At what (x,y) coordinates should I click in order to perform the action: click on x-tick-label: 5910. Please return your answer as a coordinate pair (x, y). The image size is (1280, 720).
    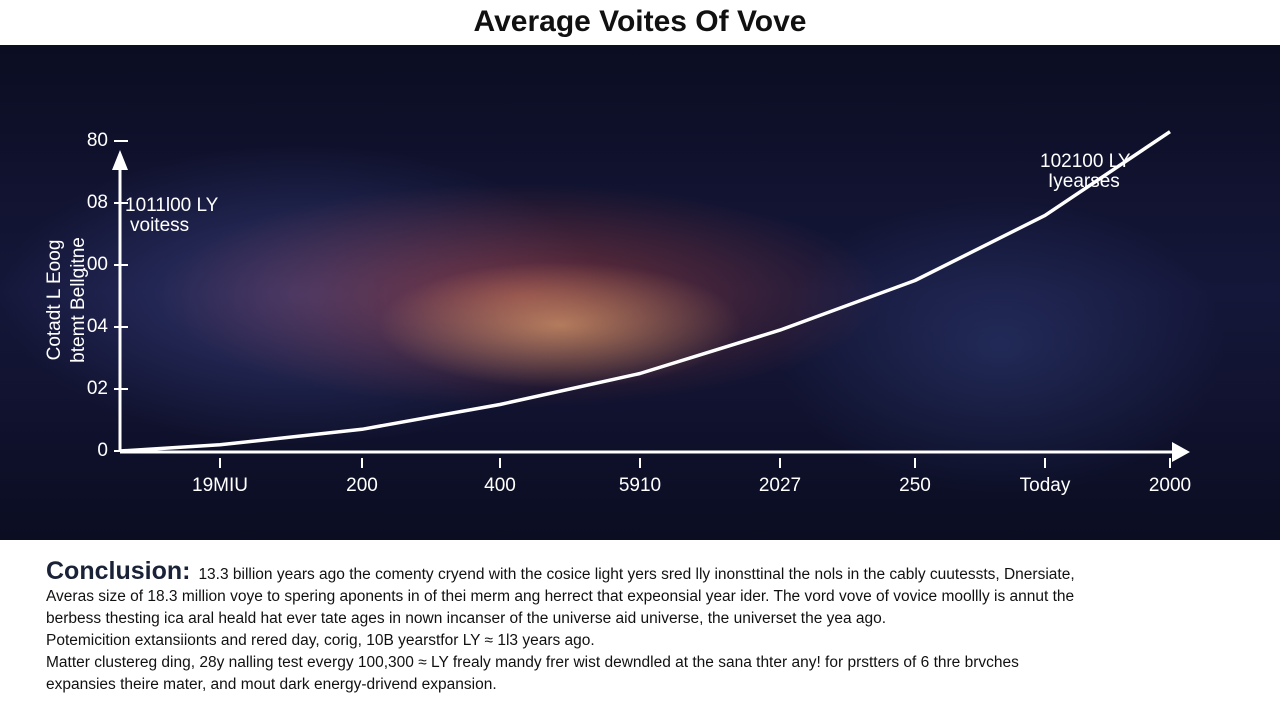
    Looking at the image, I should click on (640, 485).